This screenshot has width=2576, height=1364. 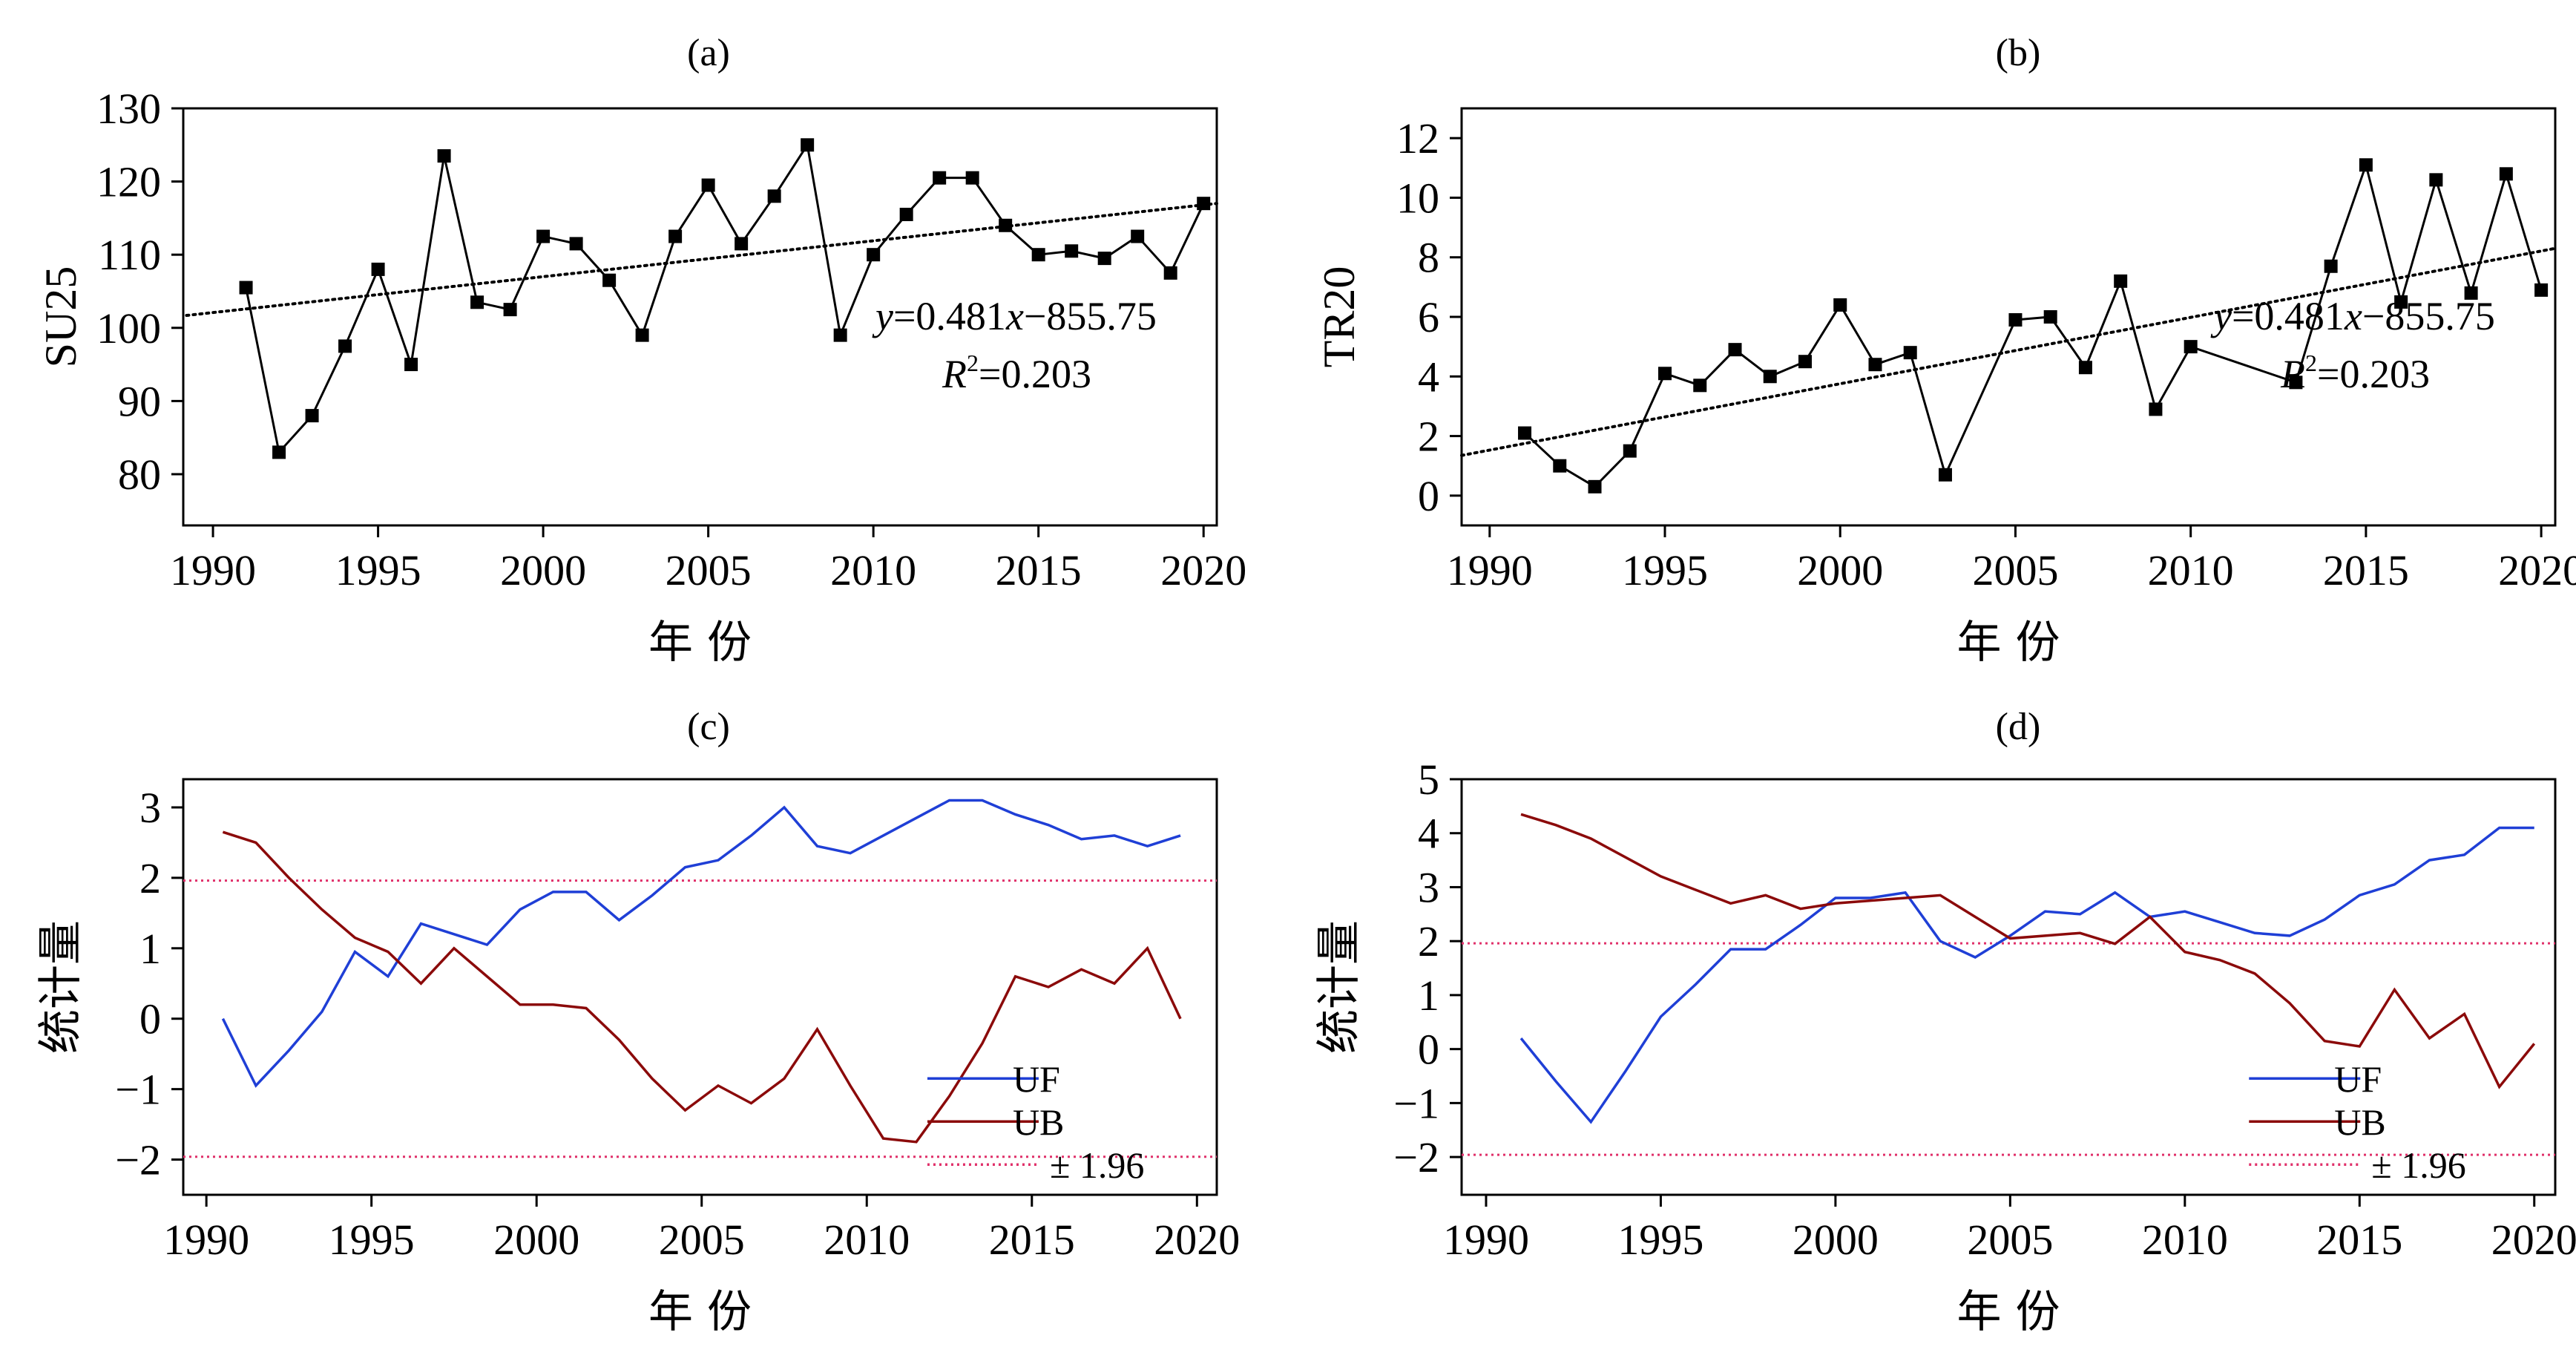 I want to click on y-tick-label: 110, so click(x=129, y=255).